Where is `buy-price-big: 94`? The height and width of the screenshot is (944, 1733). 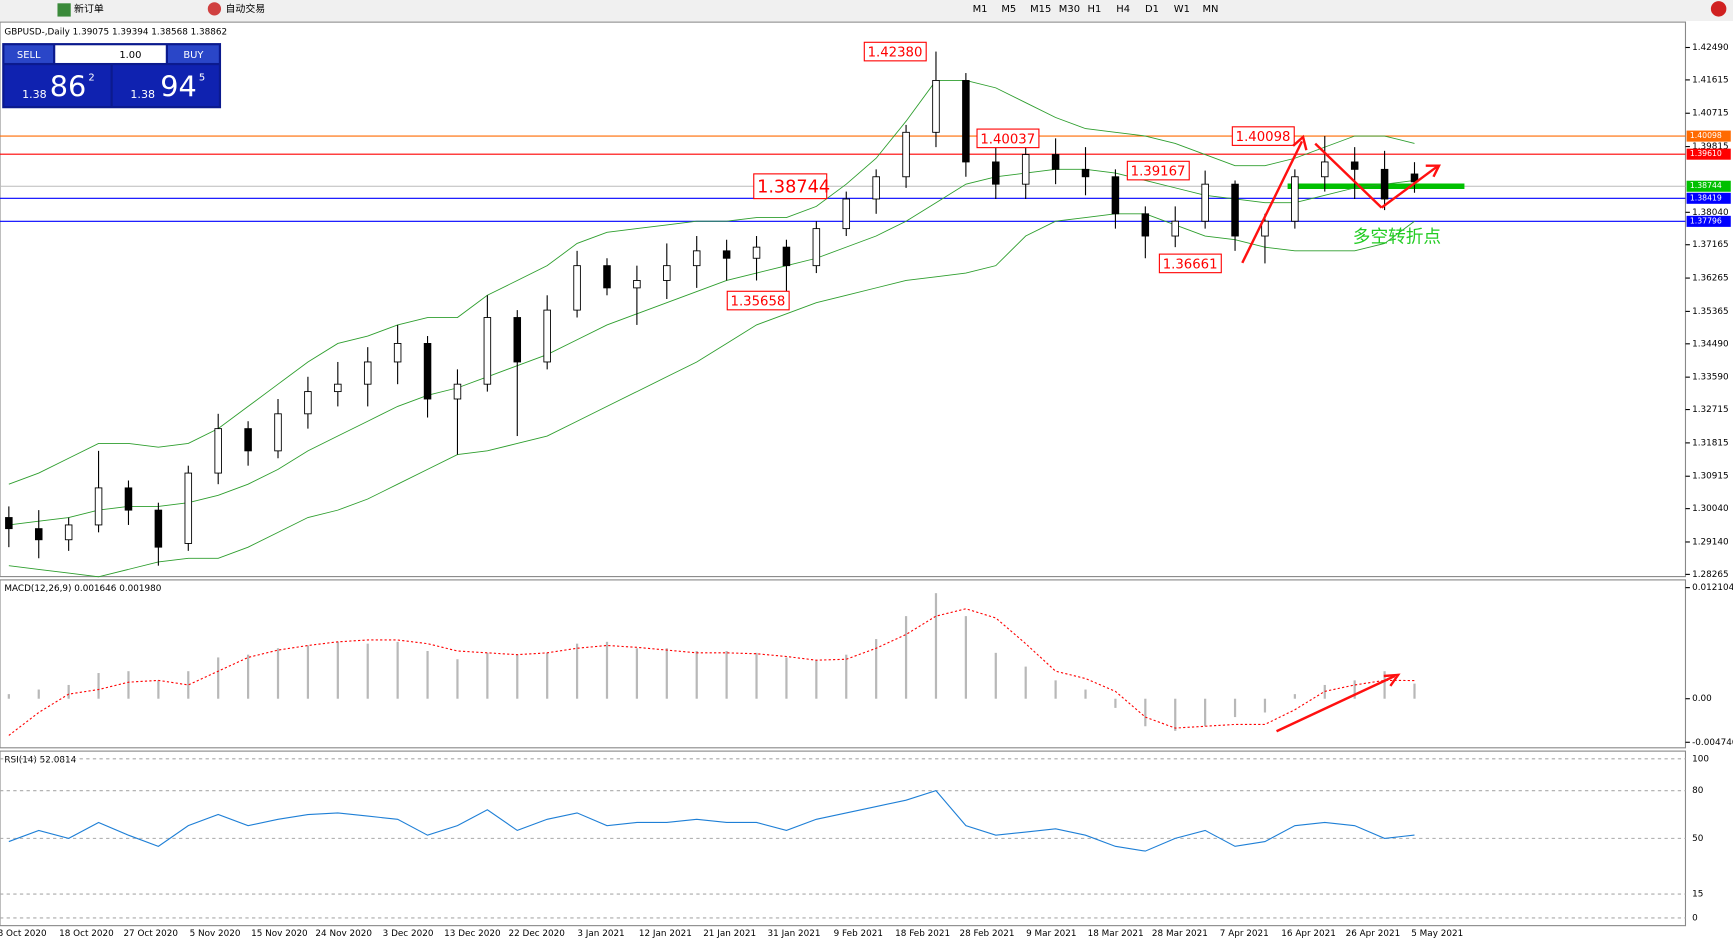
buy-price-big: 94 is located at coordinates (178, 86).